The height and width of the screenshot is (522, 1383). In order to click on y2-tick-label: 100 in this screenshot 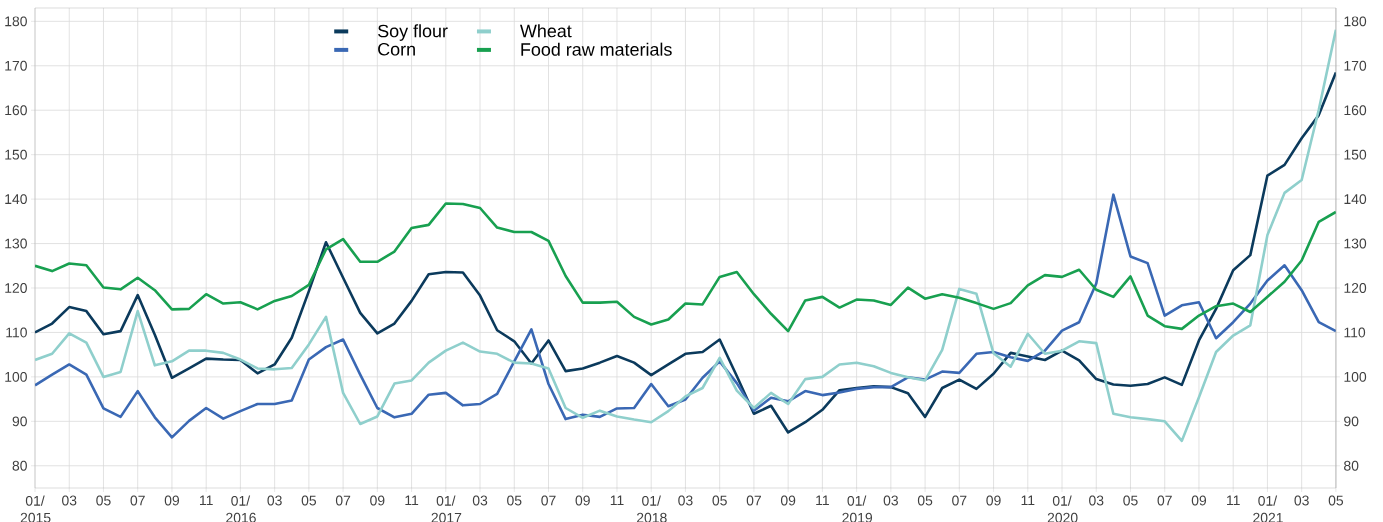, I will do `click(1355, 376)`.